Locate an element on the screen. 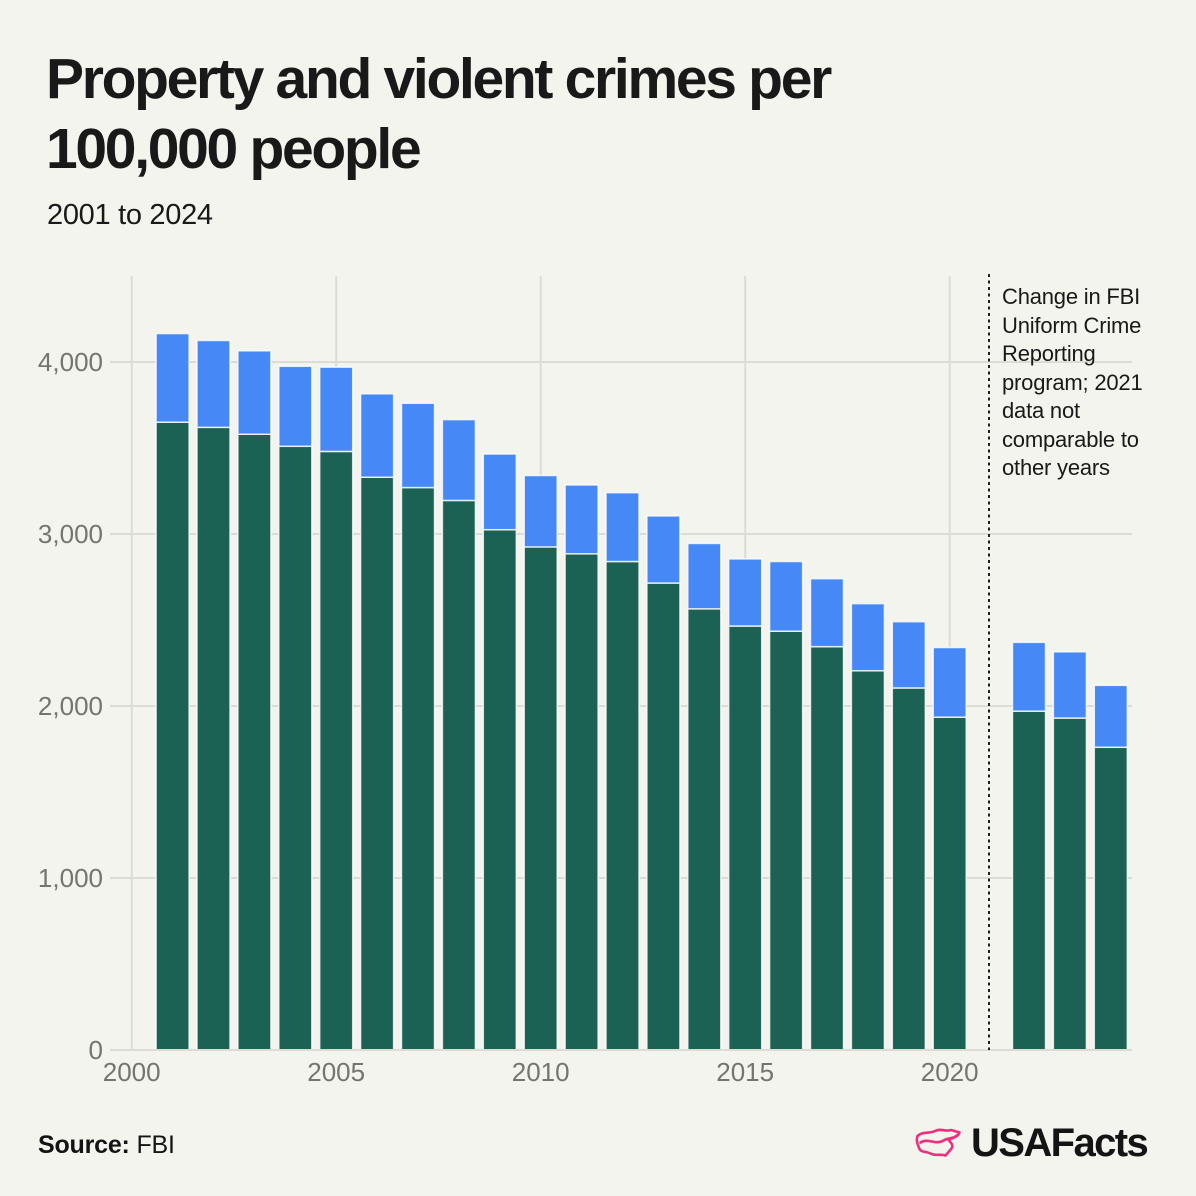 Image resolution: width=1196 pixels, height=1196 pixels. source-note: Source: FBI is located at coordinates (106, 1145).